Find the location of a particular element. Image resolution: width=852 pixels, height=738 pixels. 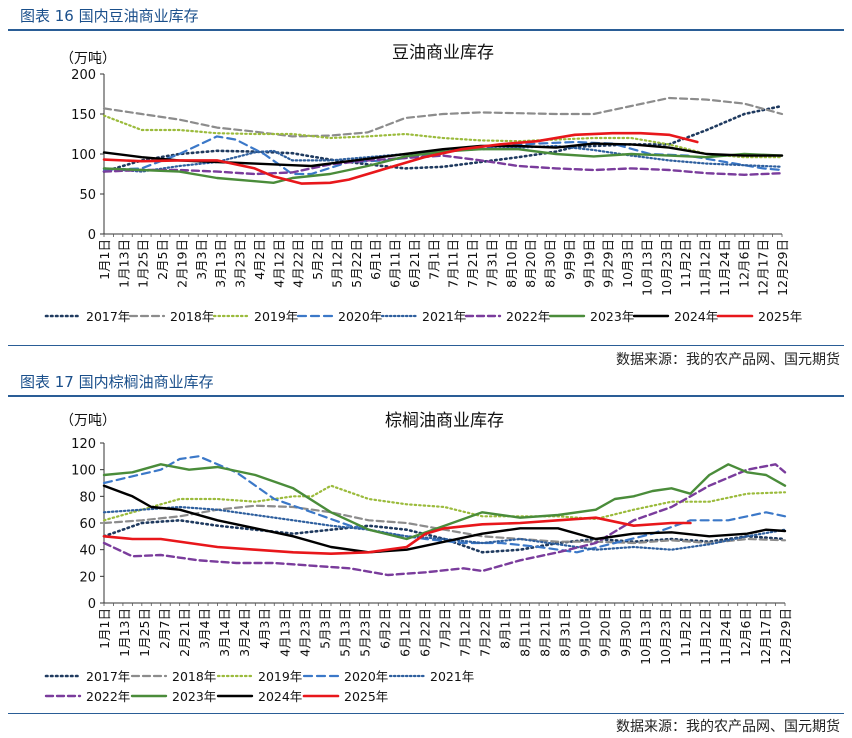

y-tick-label: 120 is located at coordinates (83, 444).